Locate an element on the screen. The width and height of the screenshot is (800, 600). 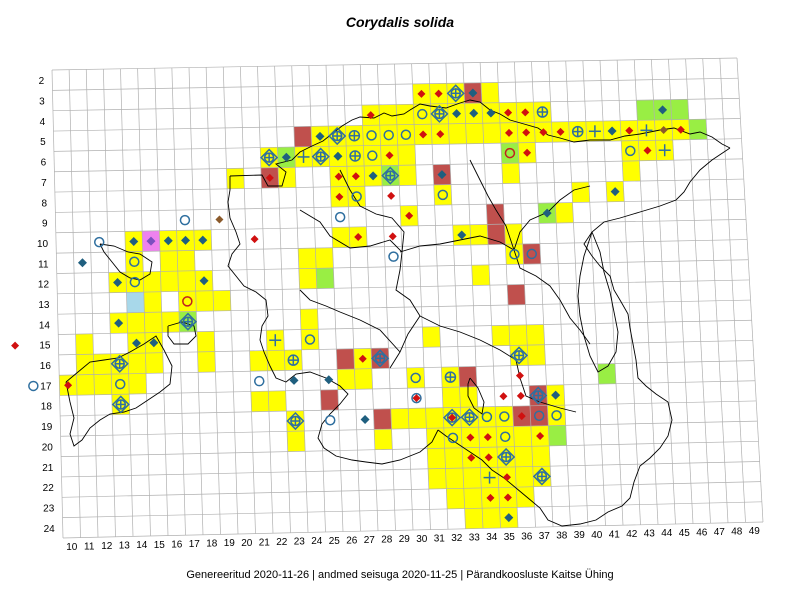
column-label: 24 is located at coordinates (317, 541).